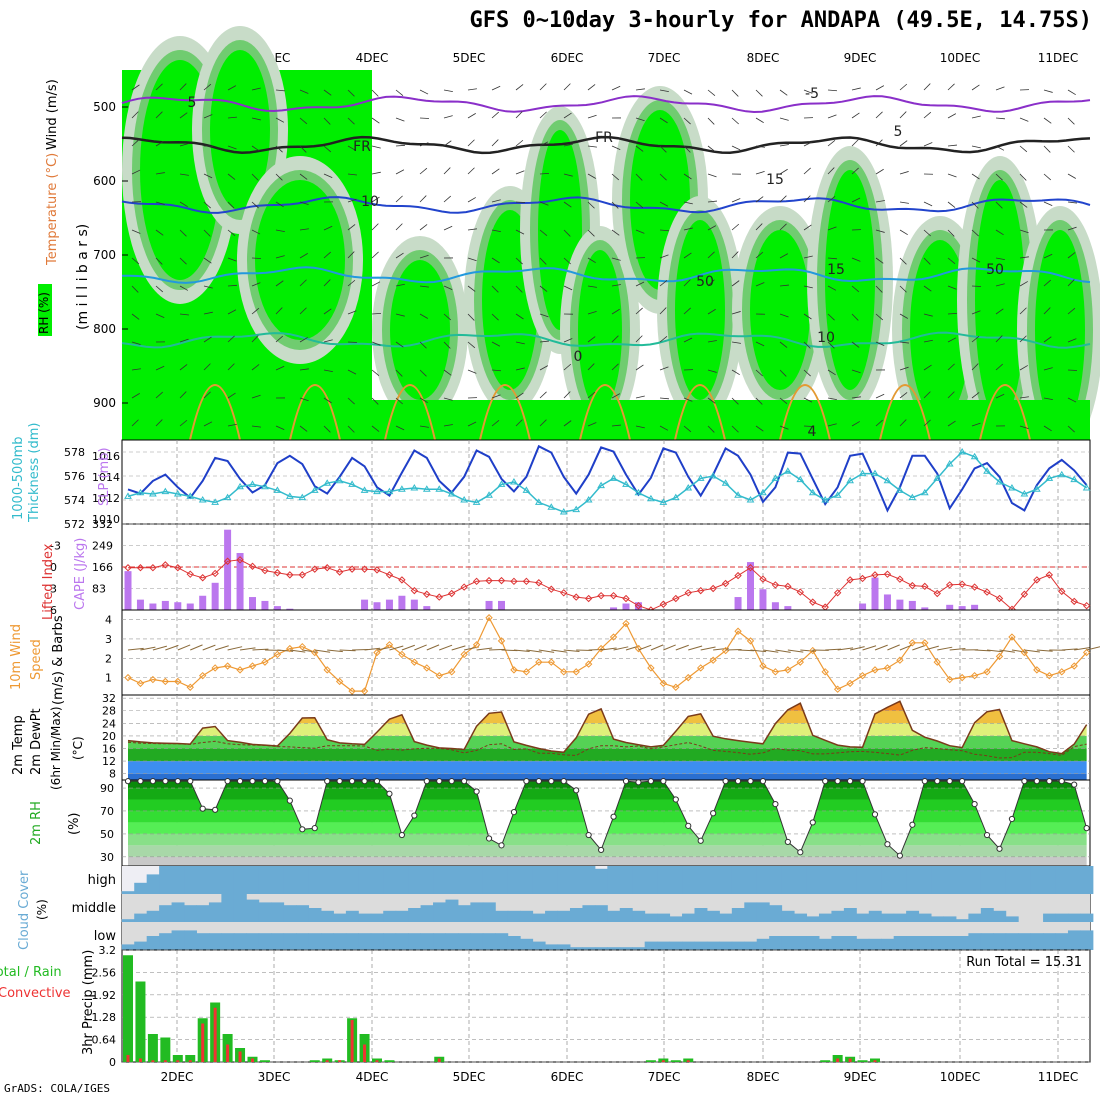 The image size is (1100, 1100). I want to click on day-label-bottom: 7DEC, so click(664, 1077).